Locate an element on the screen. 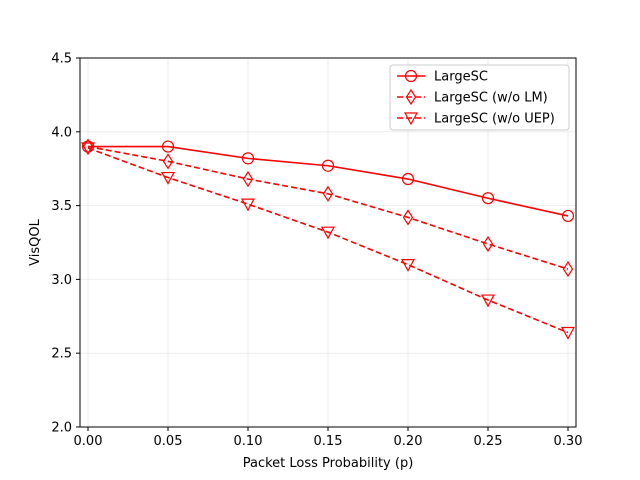 This screenshot has height=480, width=640. x-tick-label: 0.25 is located at coordinates (488, 441).